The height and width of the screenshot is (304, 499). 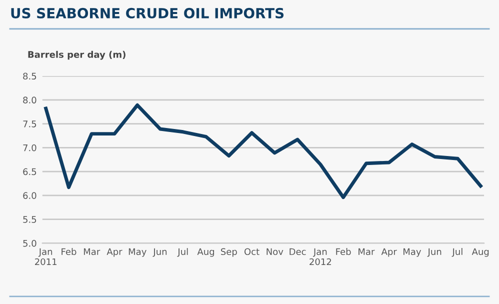 What do you see at coordinates (252, 252) in the screenshot?
I see `x-tick-label: Oct` at bounding box center [252, 252].